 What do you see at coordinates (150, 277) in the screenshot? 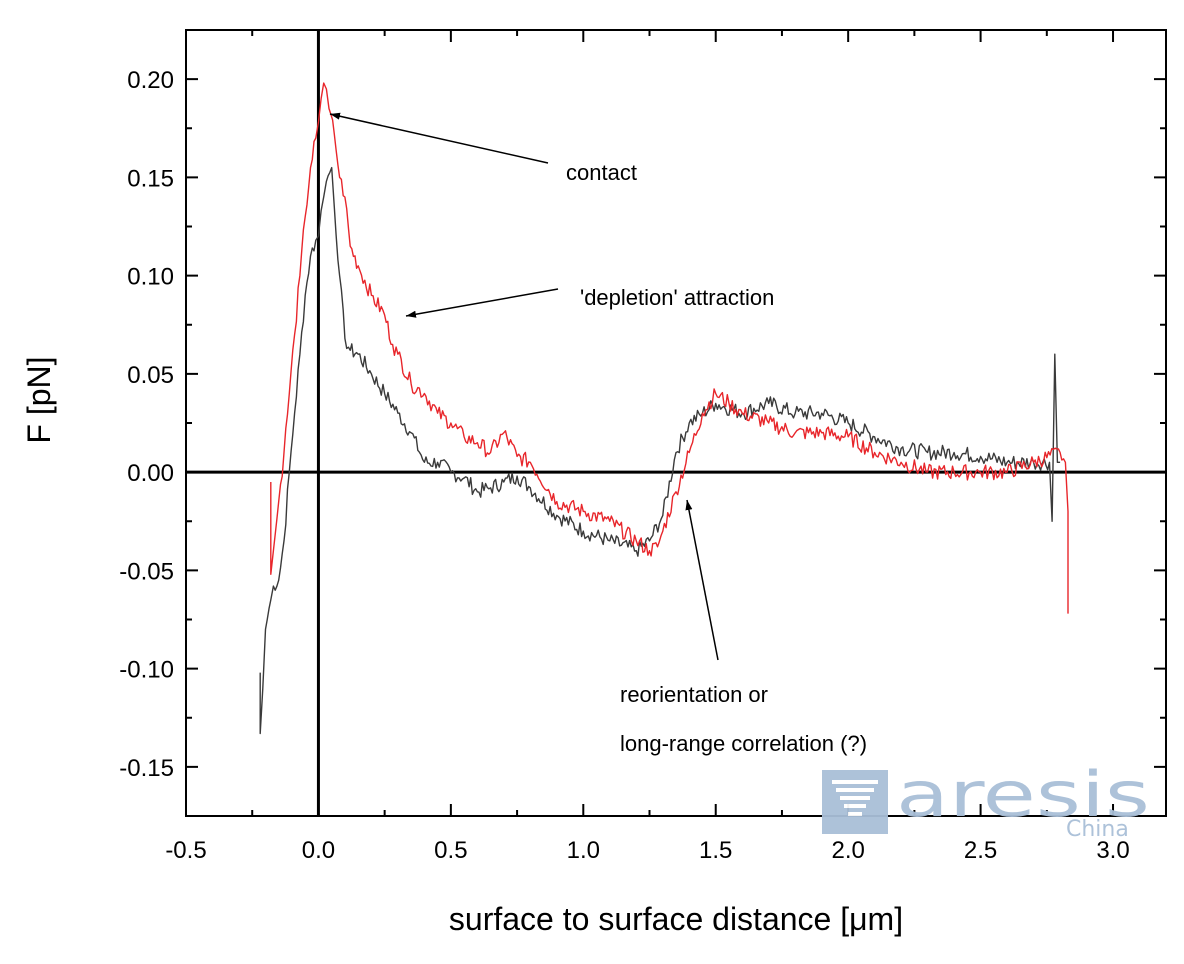
I see `y-tick-label: 0.10` at bounding box center [150, 277].